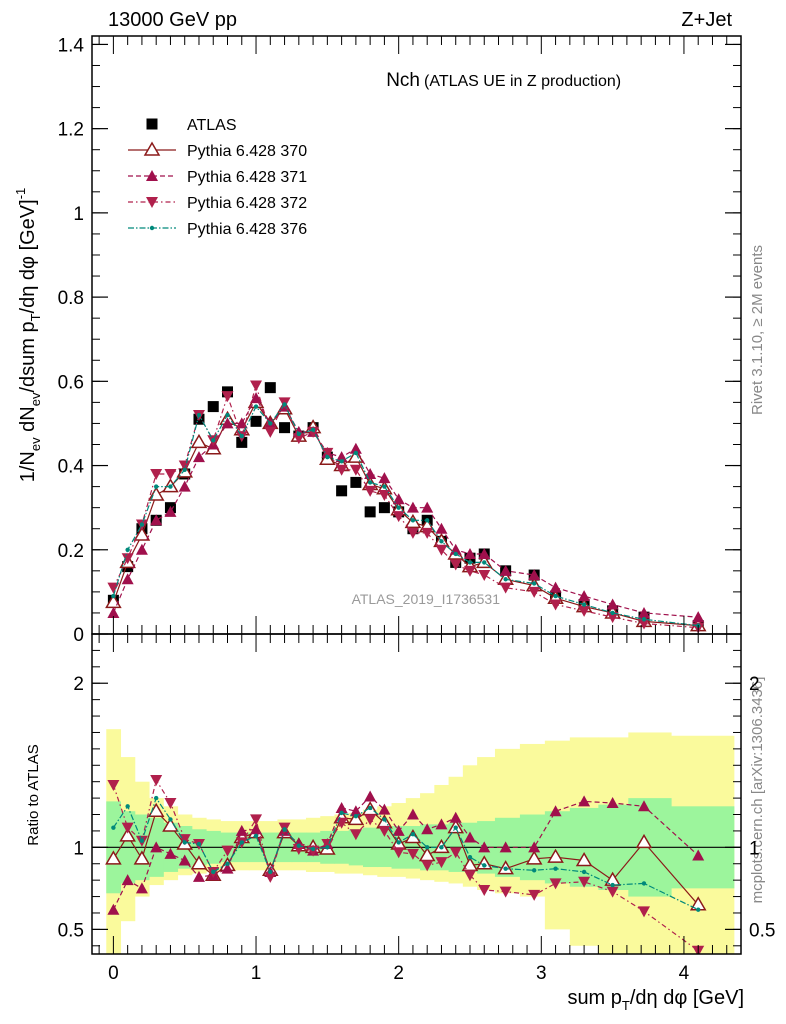 This screenshot has height=1024, width=786. What do you see at coordinates (71, 551) in the screenshot?
I see `y-tick-label: 0.2` at bounding box center [71, 551].